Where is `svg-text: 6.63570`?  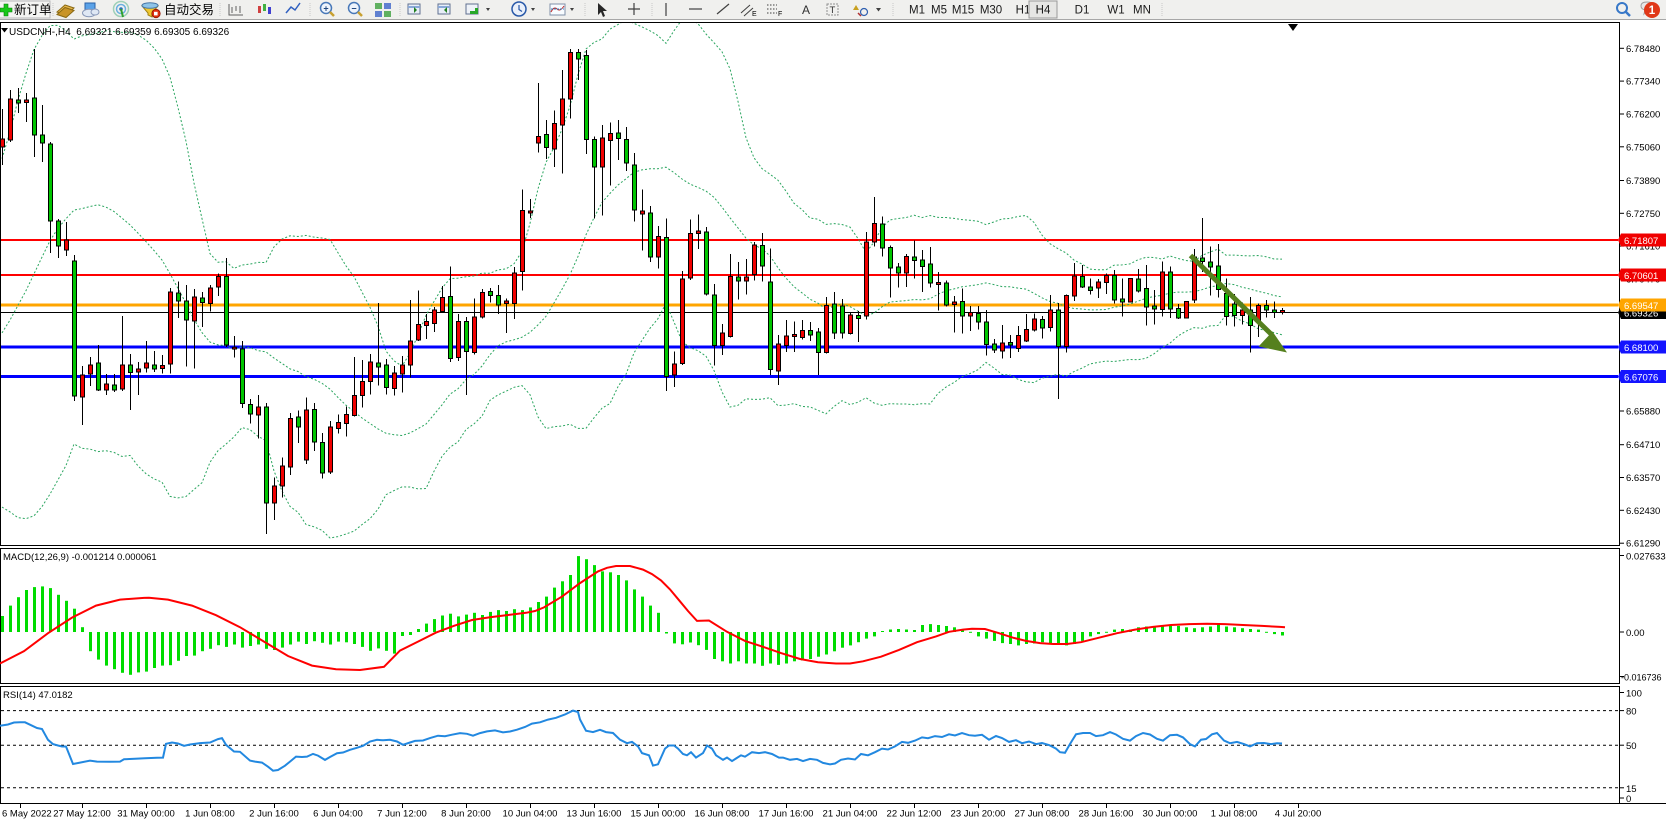
svg-text: 6.63570 is located at coordinates (1643, 478).